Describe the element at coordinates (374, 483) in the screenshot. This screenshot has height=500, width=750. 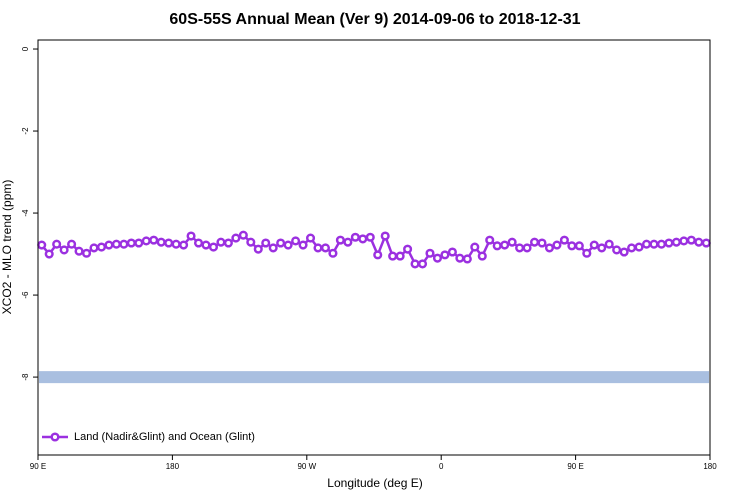
I see `x-axis-label: Longitude (deg E)` at that location.